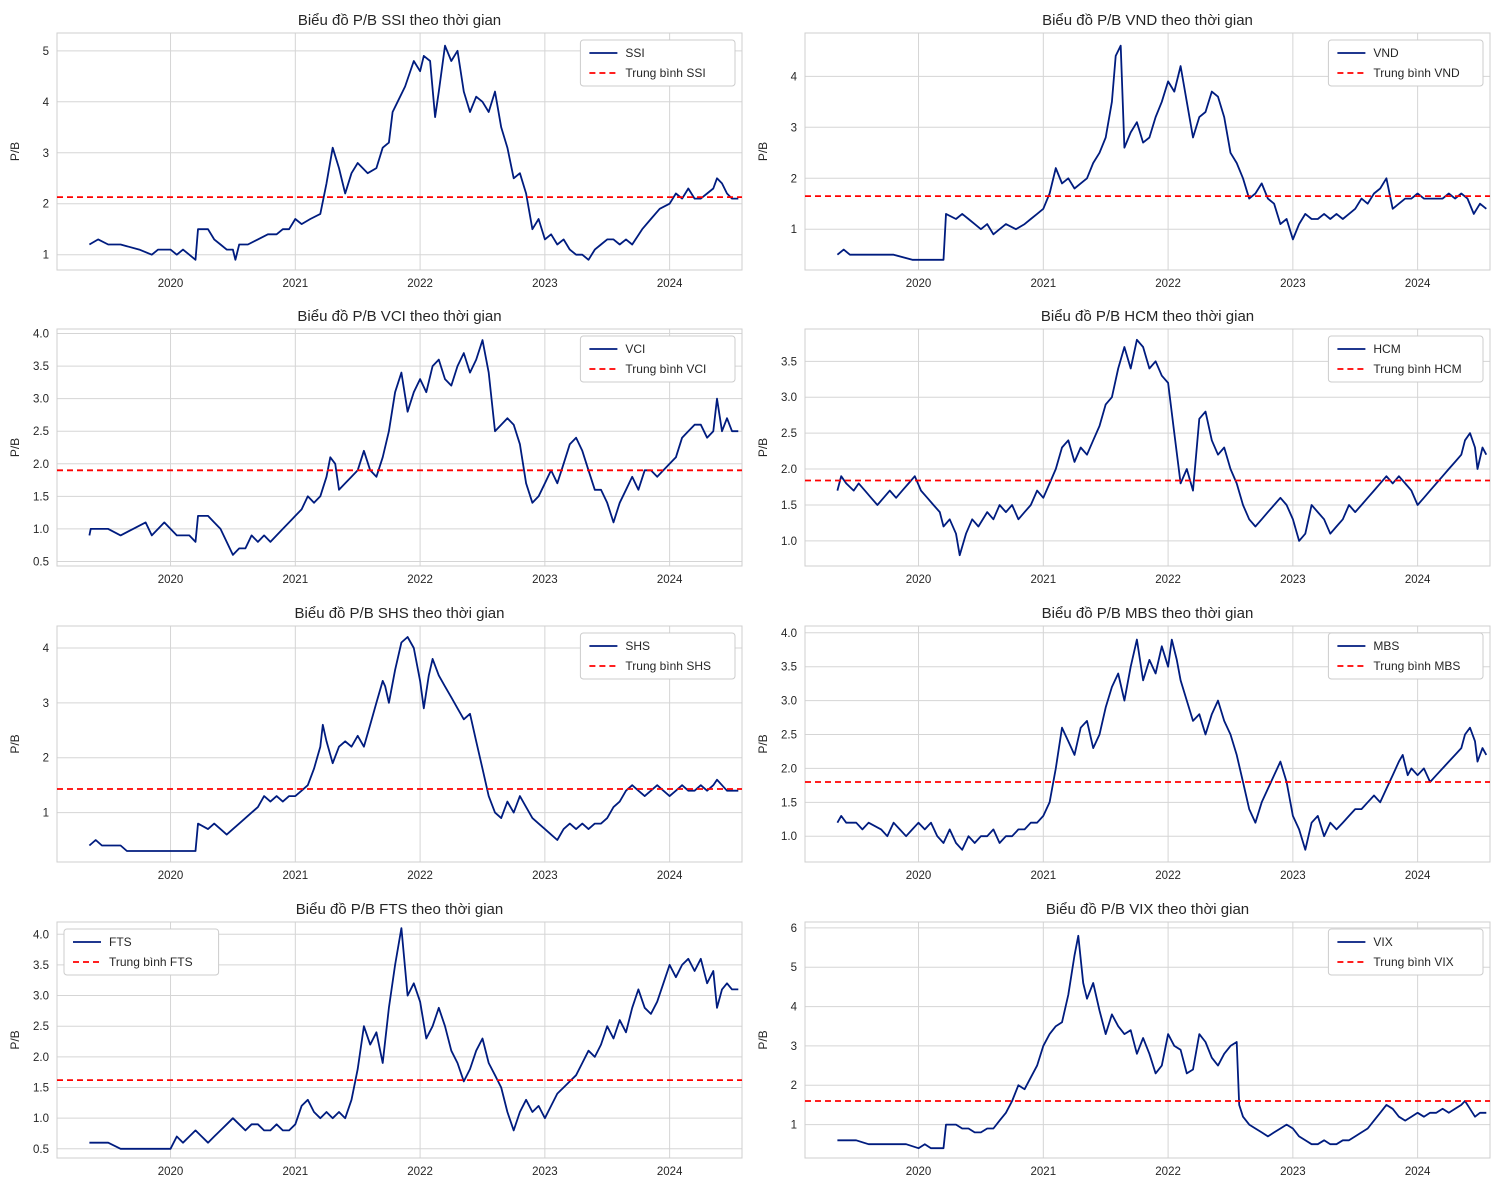 Image resolution: width=1501 pixels, height=1190 pixels. I want to click on legend: MBS Trung bình MBS, so click(1405, 656).